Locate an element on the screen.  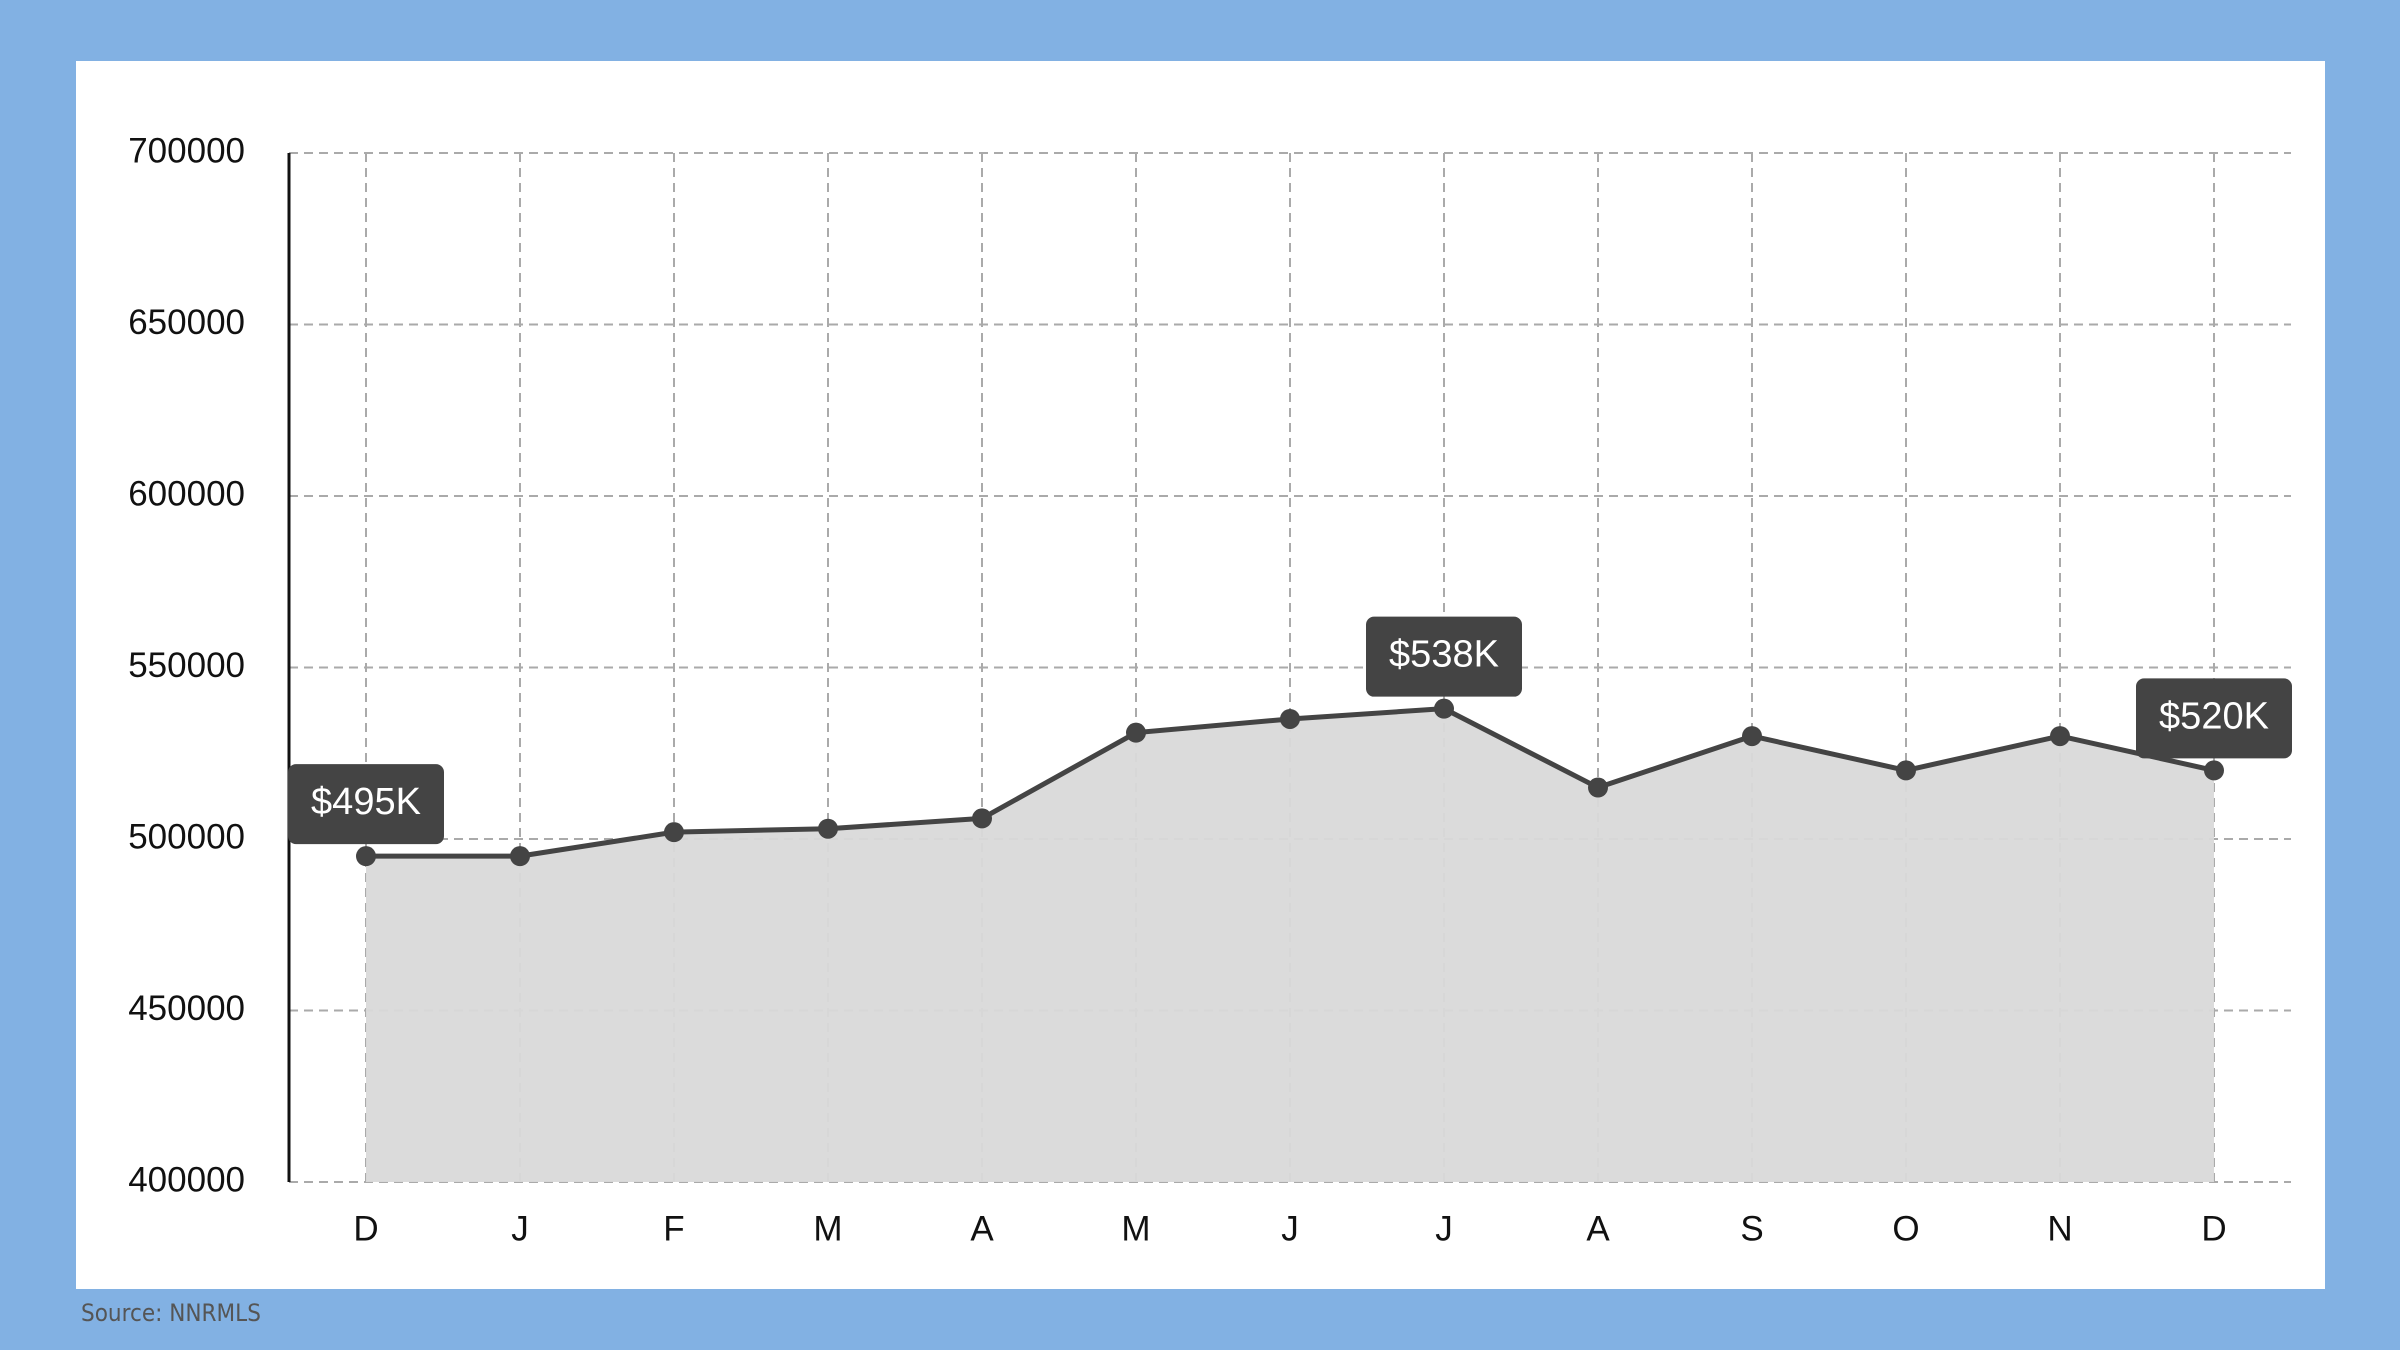
value-label: $520K is located at coordinates (2214, 716).